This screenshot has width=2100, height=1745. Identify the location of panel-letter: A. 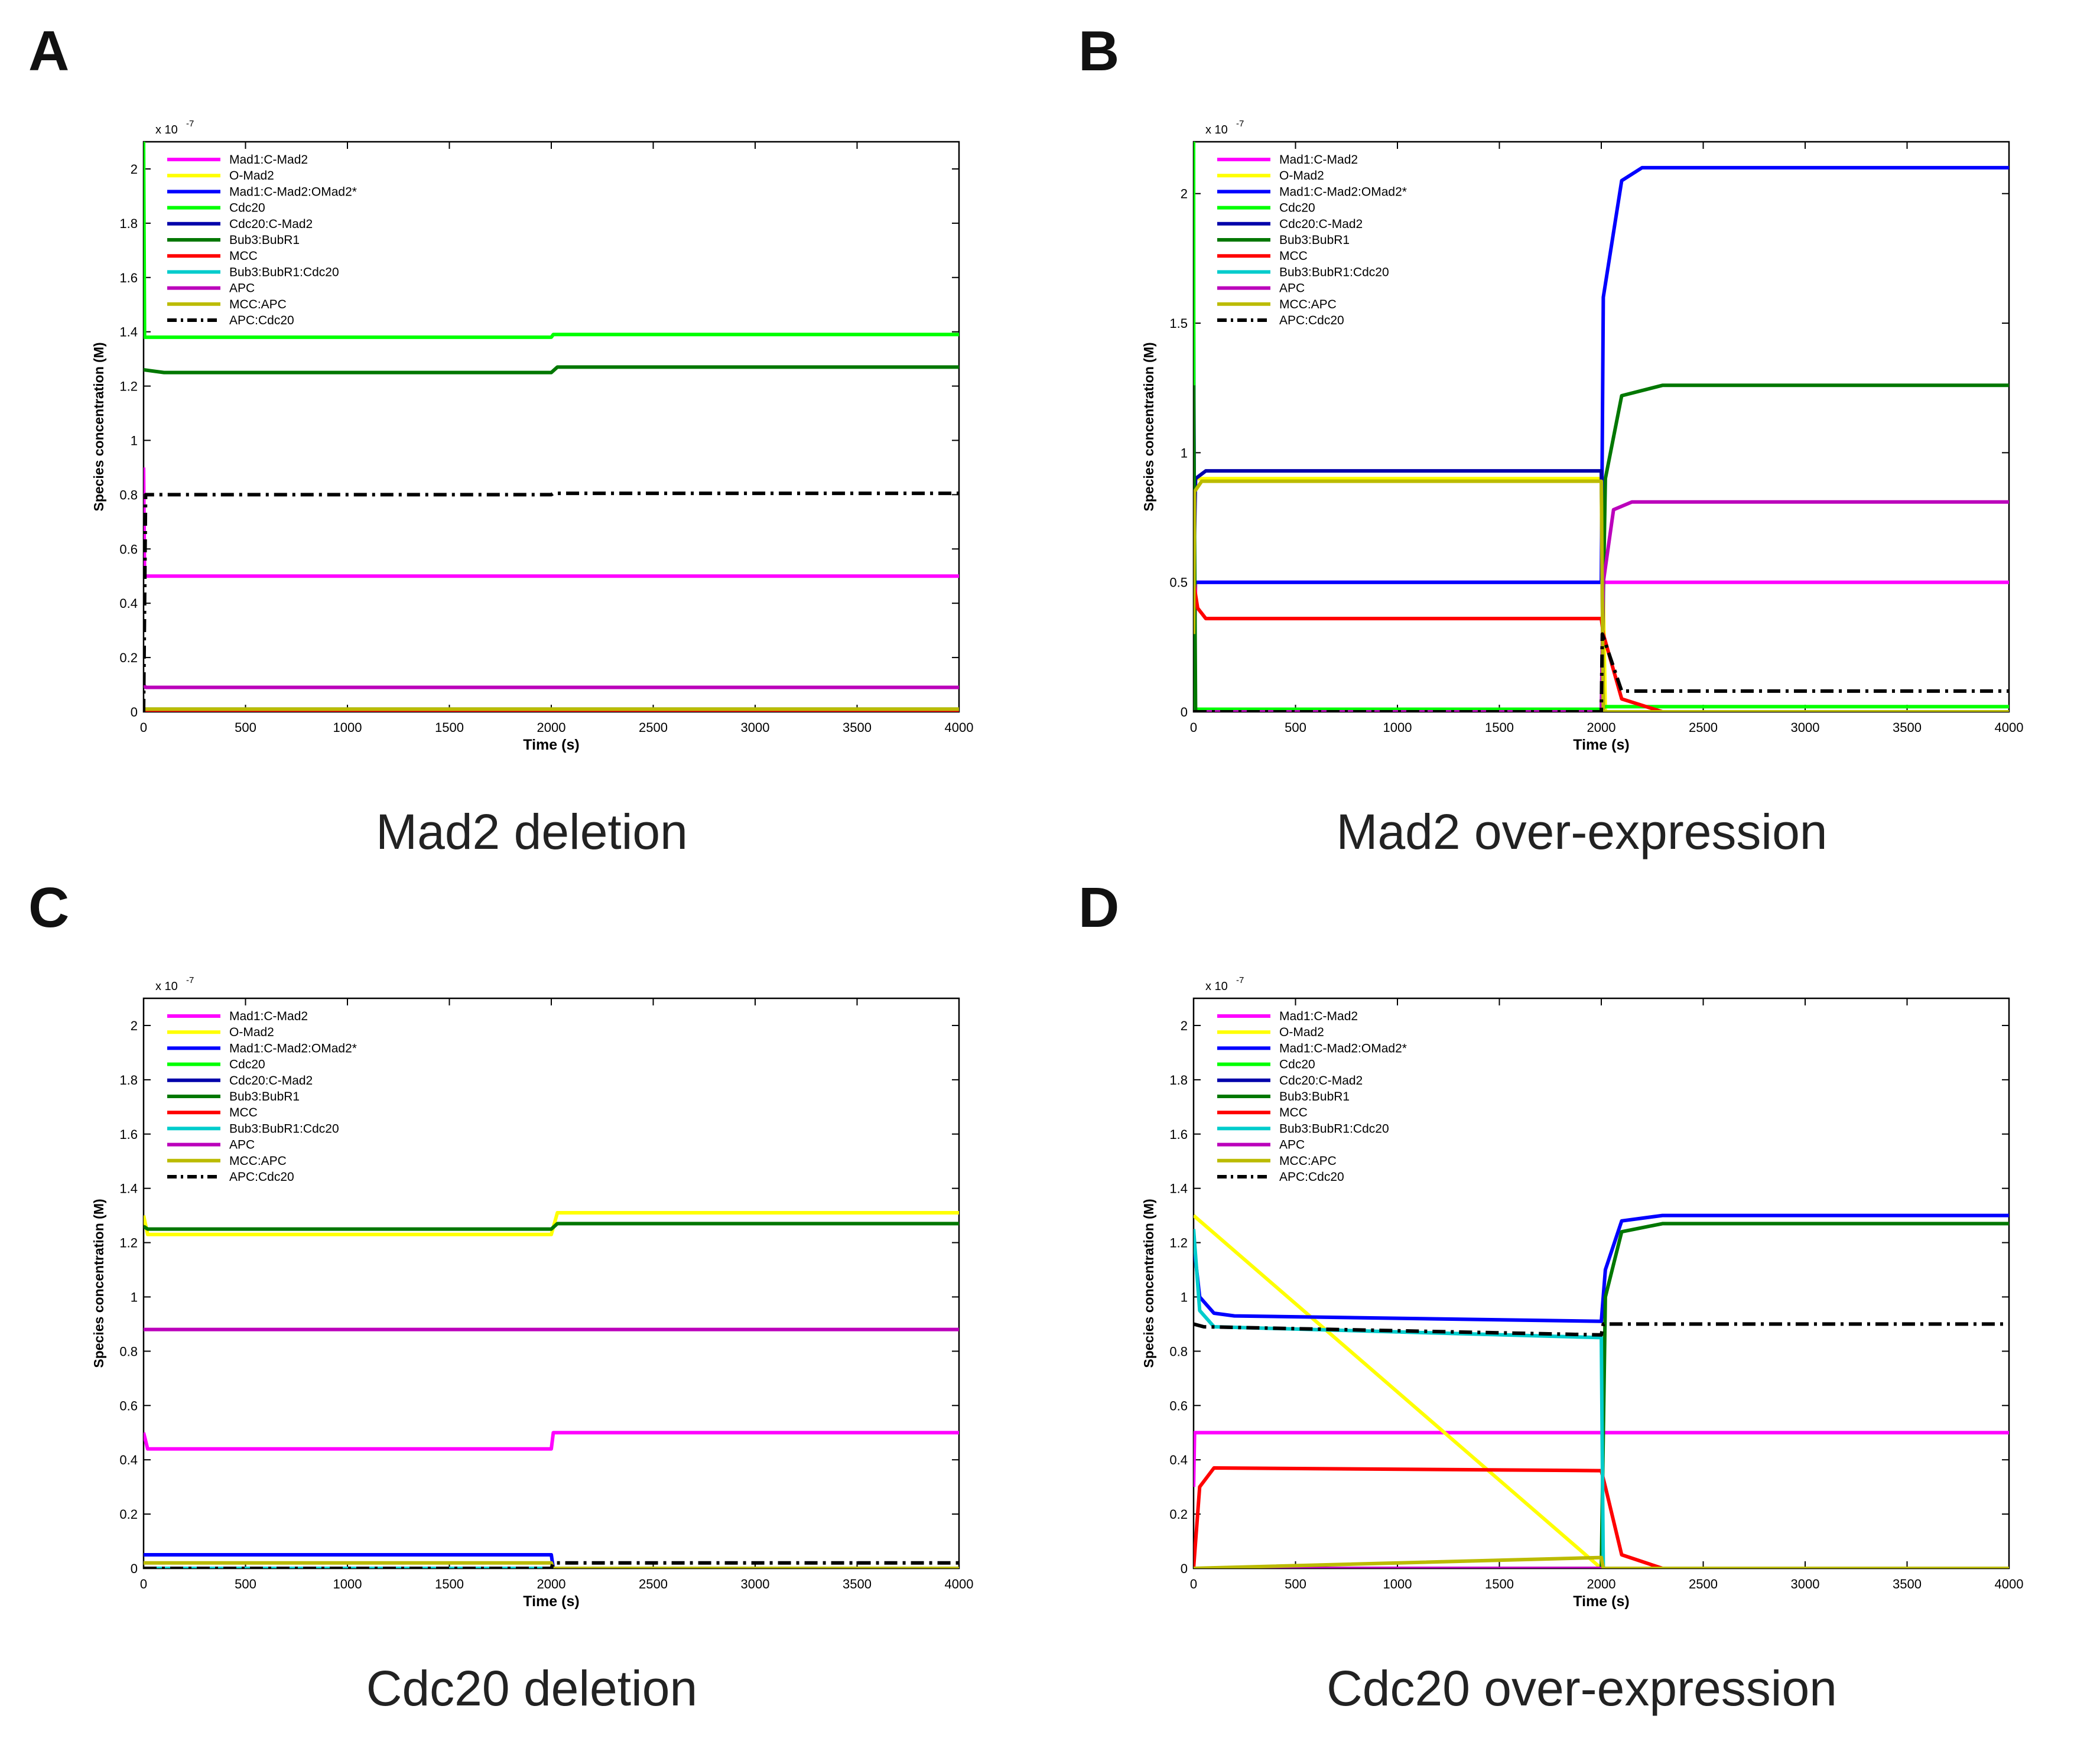
(49, 51).